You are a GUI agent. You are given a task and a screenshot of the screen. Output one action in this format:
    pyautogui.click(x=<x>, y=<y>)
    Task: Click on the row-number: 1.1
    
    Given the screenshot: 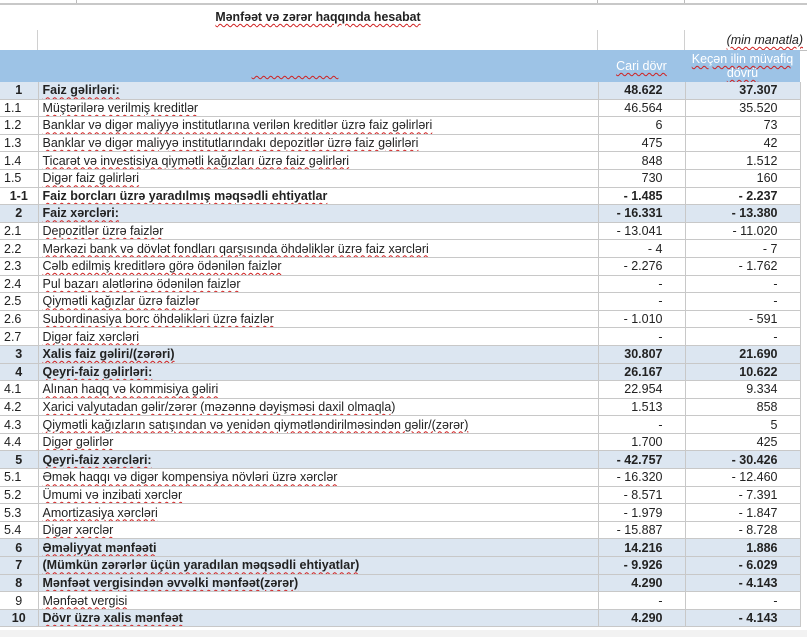 What is the action you would take?
    pyautogui.click(x=19, y=108)
    